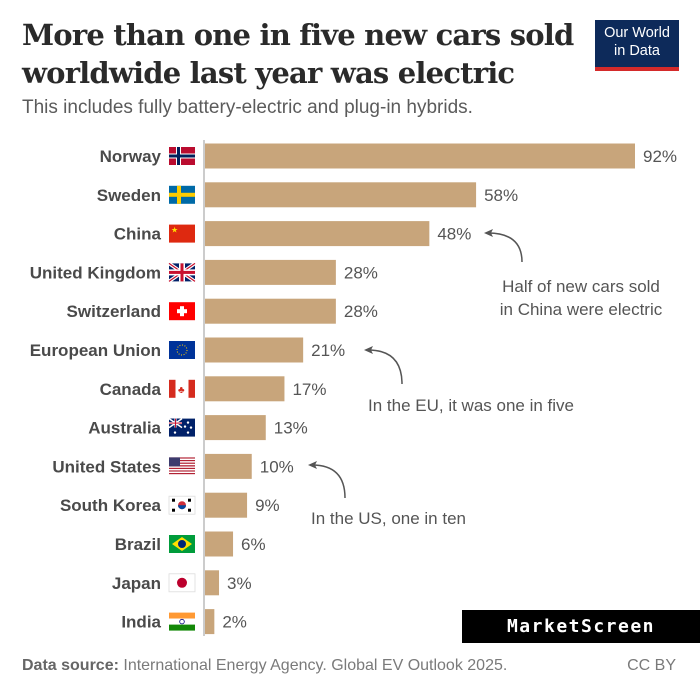 This screenshot has width=700, height=700. What do you see at coordinates (637, 69) in the screenshot?
I see `logo-accent-bar` at bounding box center [637, 69].